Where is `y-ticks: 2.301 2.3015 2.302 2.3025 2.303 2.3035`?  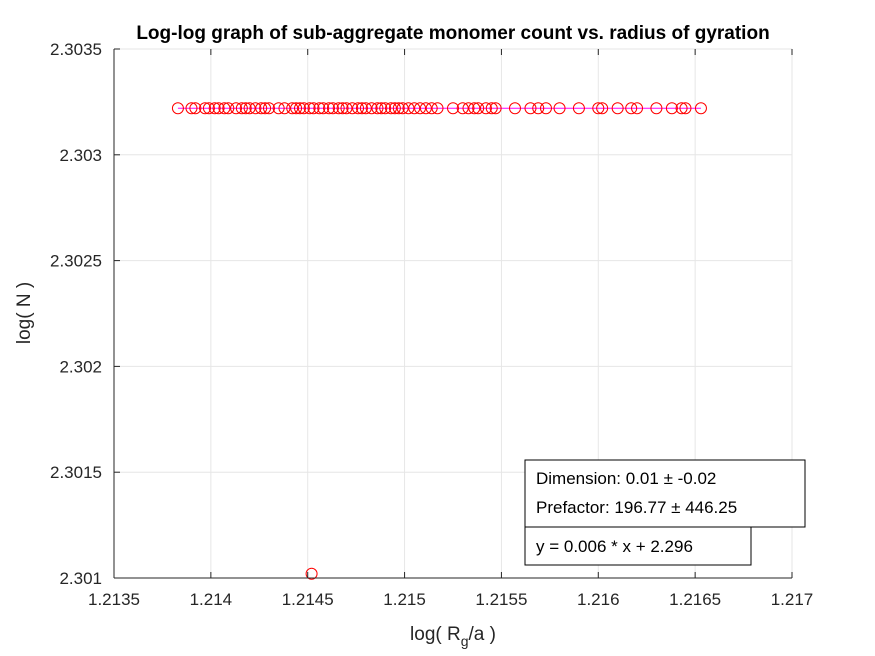 y-ticks: 2.301 2.3015 2.302 2.3025 2.303 2.3035 is located at coordinates (85, 314).